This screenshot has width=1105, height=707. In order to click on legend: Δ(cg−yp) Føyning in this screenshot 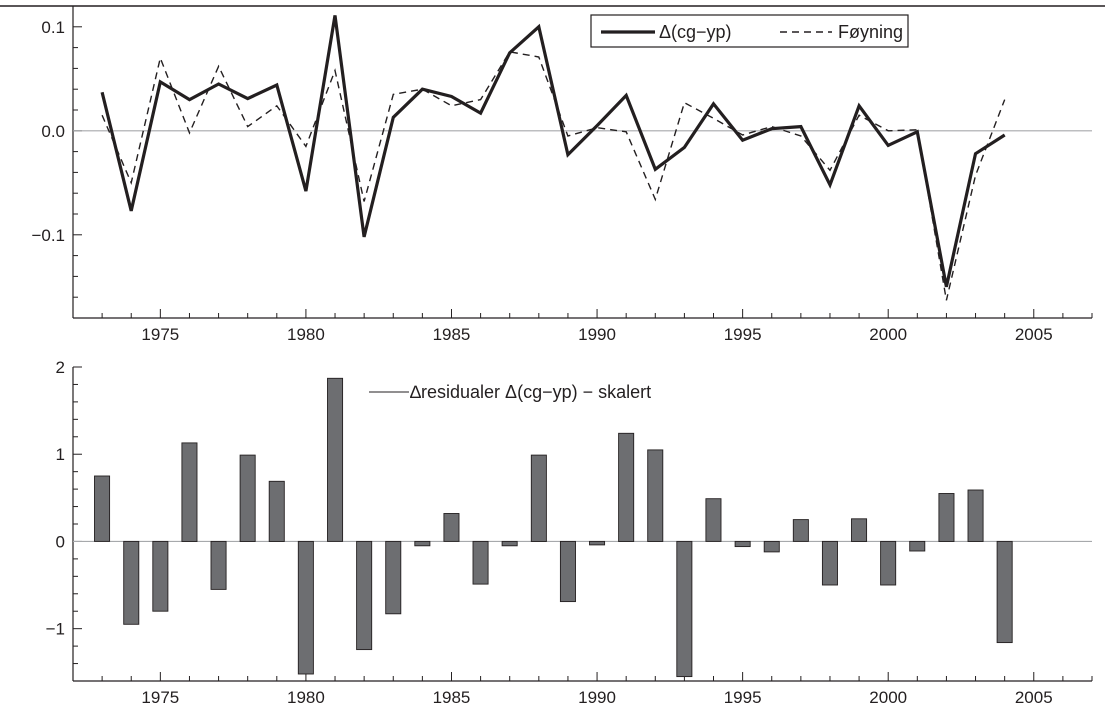, I will do `click(749, 31)`.